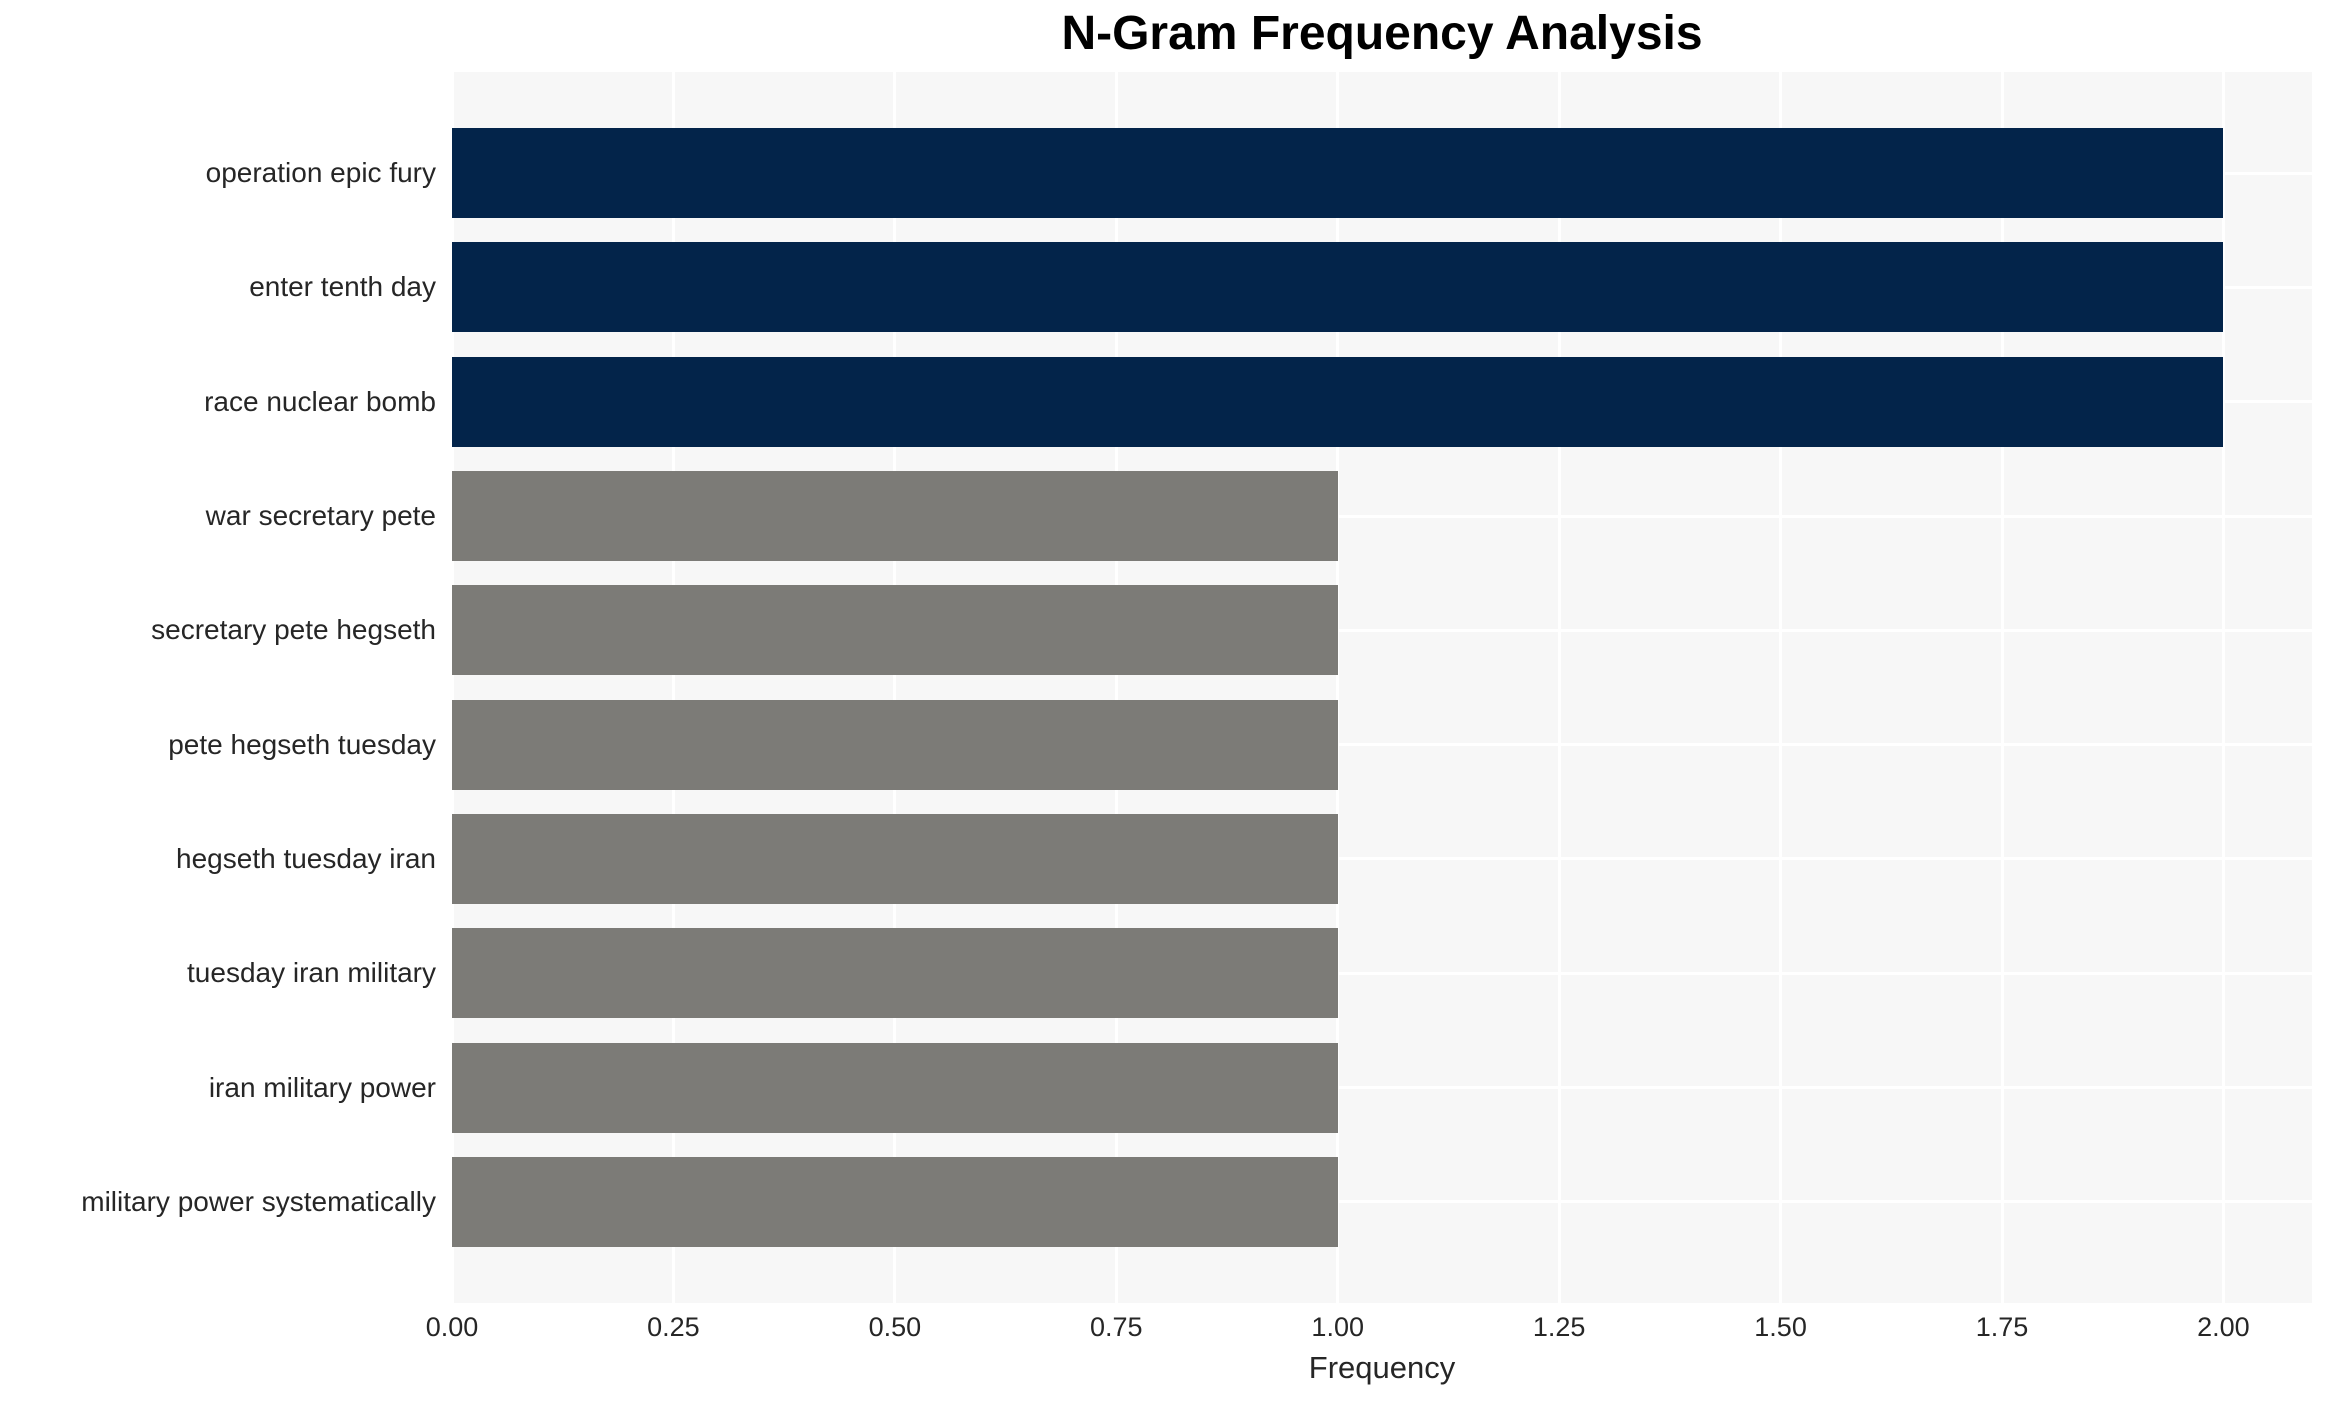 The image size is (2332, 1402). I want to click on x-axis-ticks: 0.00 0.25 0.50 0.75 1.00 1.25 1.50 1.75 2.00, so click(1369, 1329).